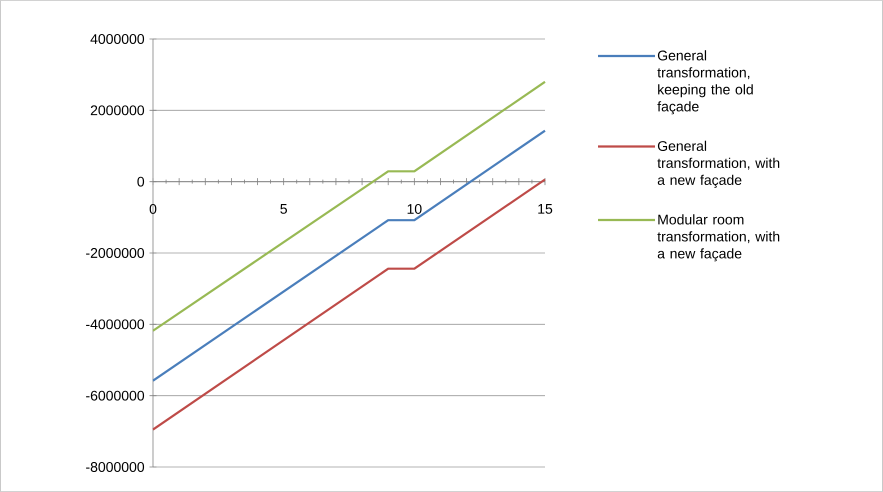  I want to click on x-tick-label: 0, so click(153, 209).